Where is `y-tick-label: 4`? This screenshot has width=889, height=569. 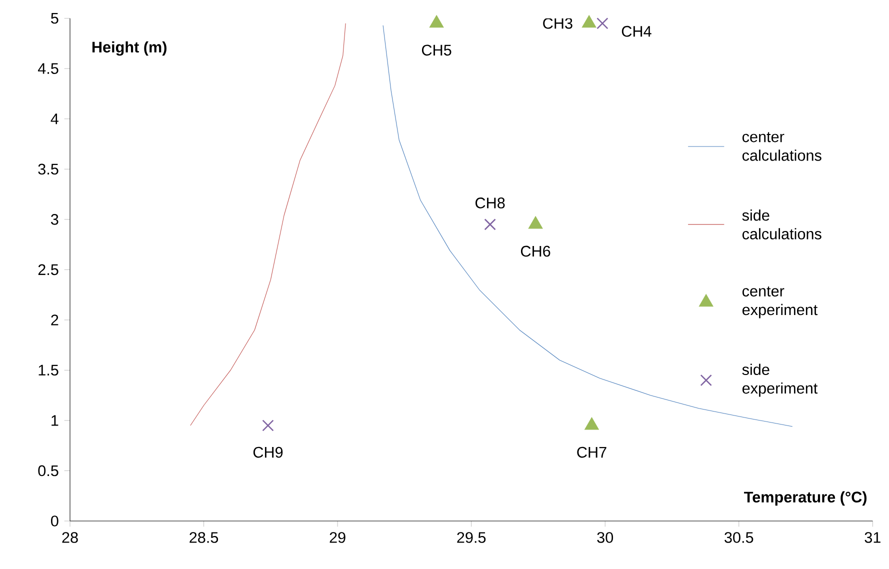 y-tick-label: 4 is located at coordinates (54, 119).